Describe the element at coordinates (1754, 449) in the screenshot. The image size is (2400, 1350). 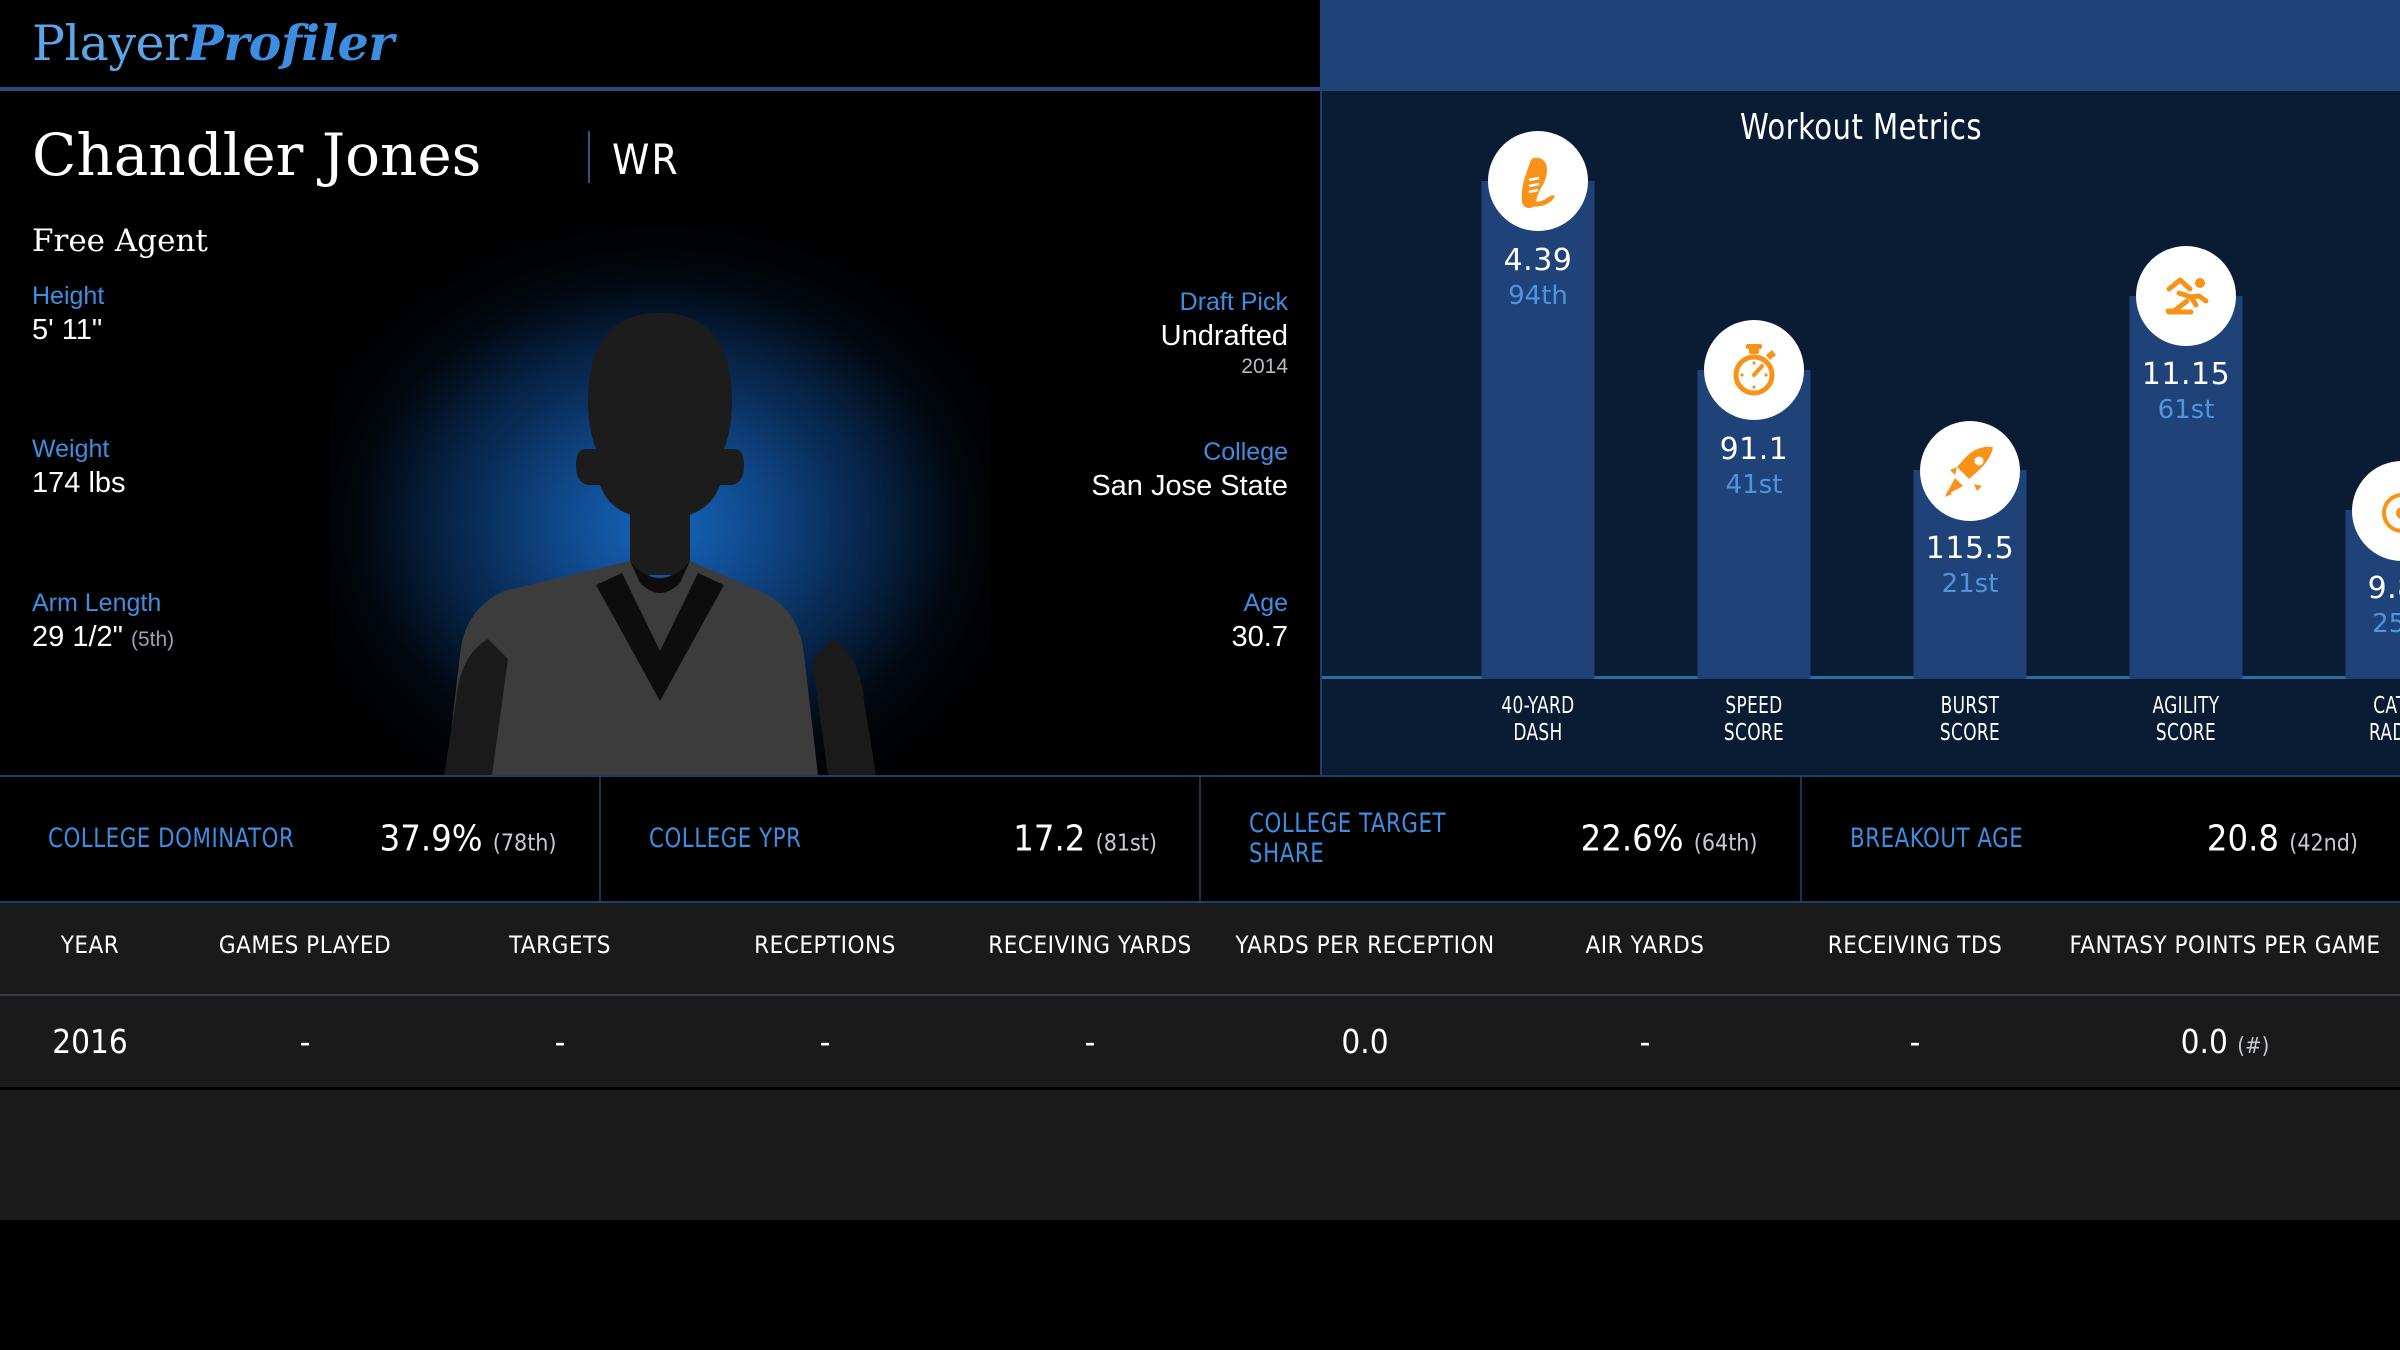
I see `bar-value-speed-score: 91.1` at that location.